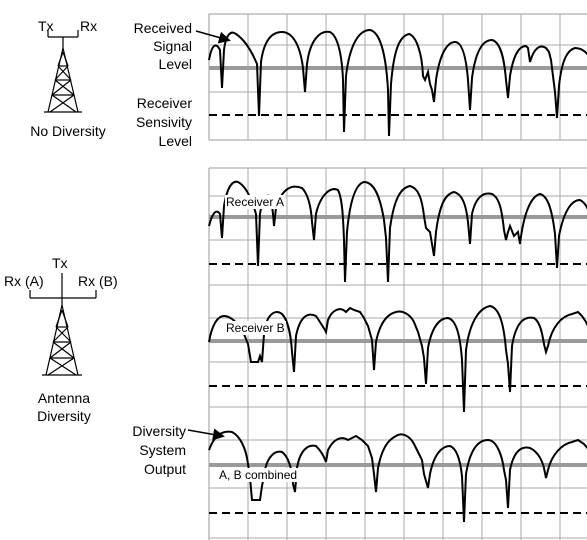 This screenshot has height=540, width=587. Describe the element at coordinates (24, 281) in the screenshot. I see `rx-a-label: Rx (A)` at that location.